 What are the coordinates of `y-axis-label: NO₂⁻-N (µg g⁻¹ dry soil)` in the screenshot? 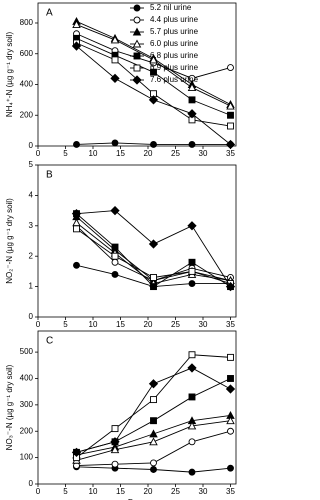 It's located at (9, 241).